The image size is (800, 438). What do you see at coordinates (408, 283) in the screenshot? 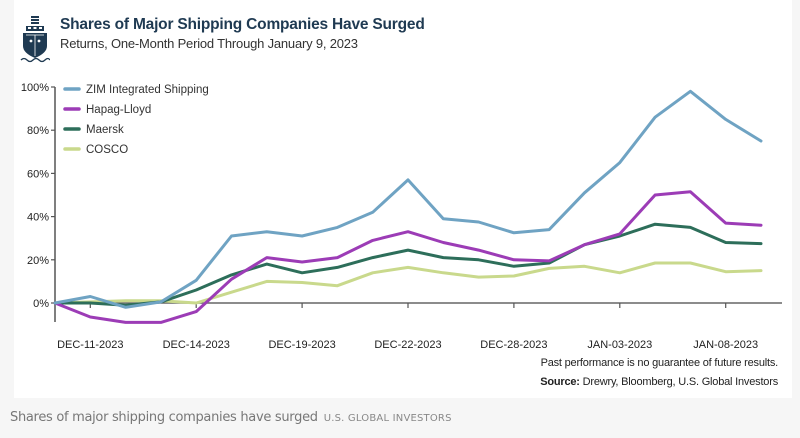
I see `series-line-cosco` at bounding box center [408, 283].